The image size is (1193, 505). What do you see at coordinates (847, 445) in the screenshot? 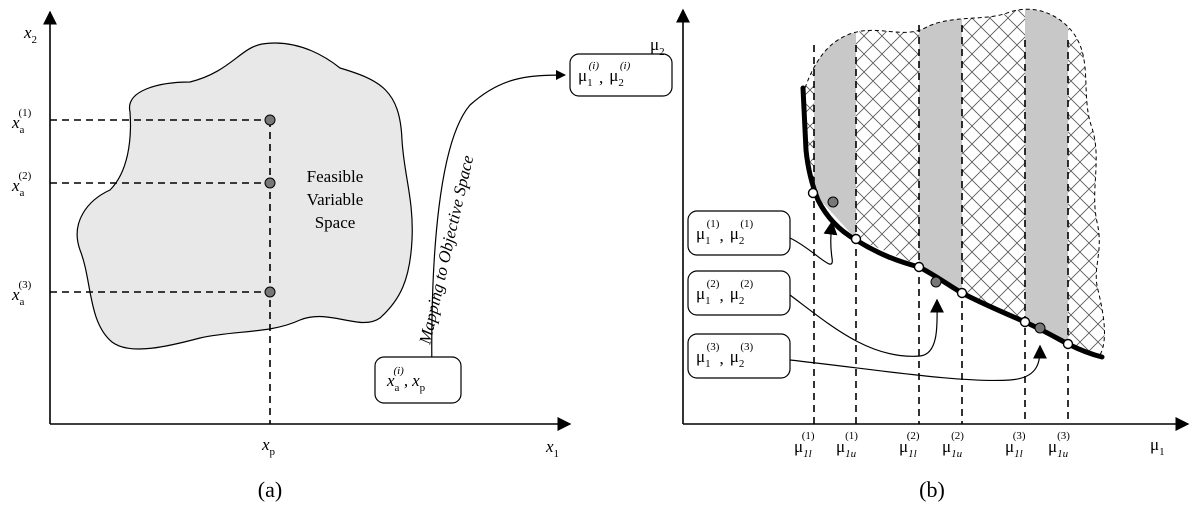
I see `tick-mu1u-1: μ1u(1)` at bounding box center [847, 445].